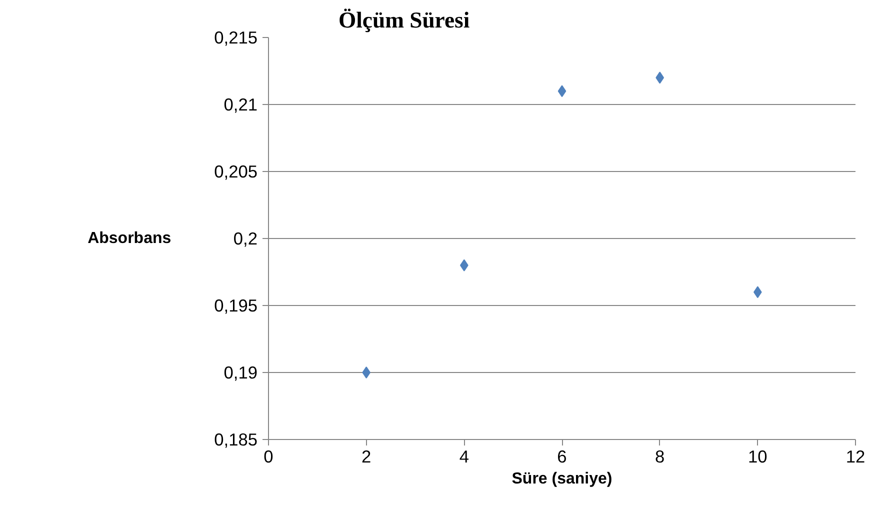 The image size is (893, 519). I want to click on x-tick-label: 8, so click(660, 456).